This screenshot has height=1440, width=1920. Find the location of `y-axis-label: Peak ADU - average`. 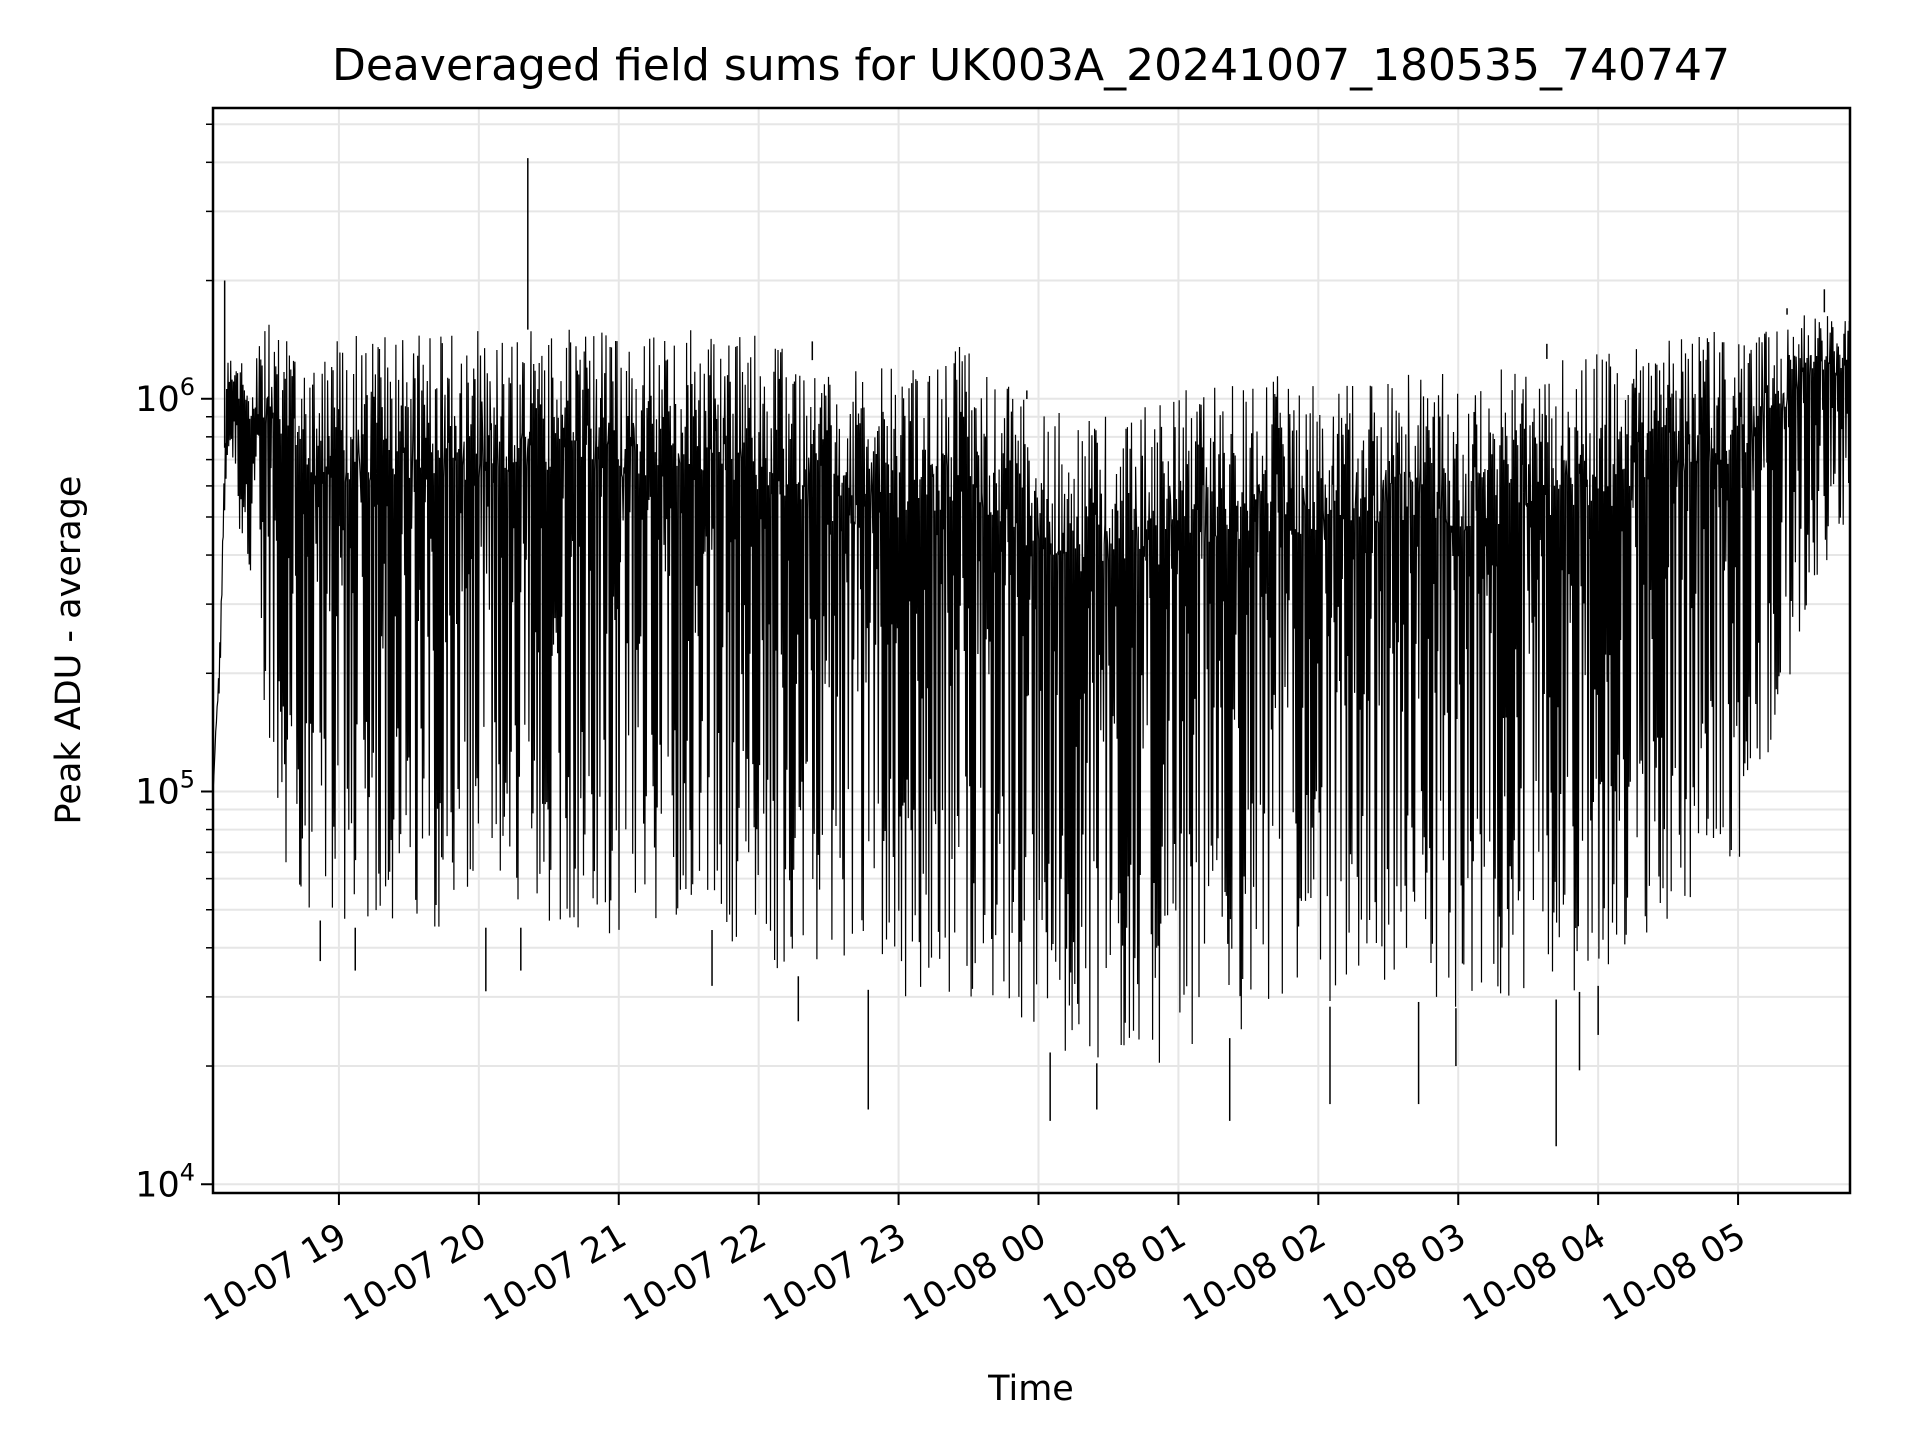

y-axis-label: Peak ADU - average is located at coordinates (69, 650).